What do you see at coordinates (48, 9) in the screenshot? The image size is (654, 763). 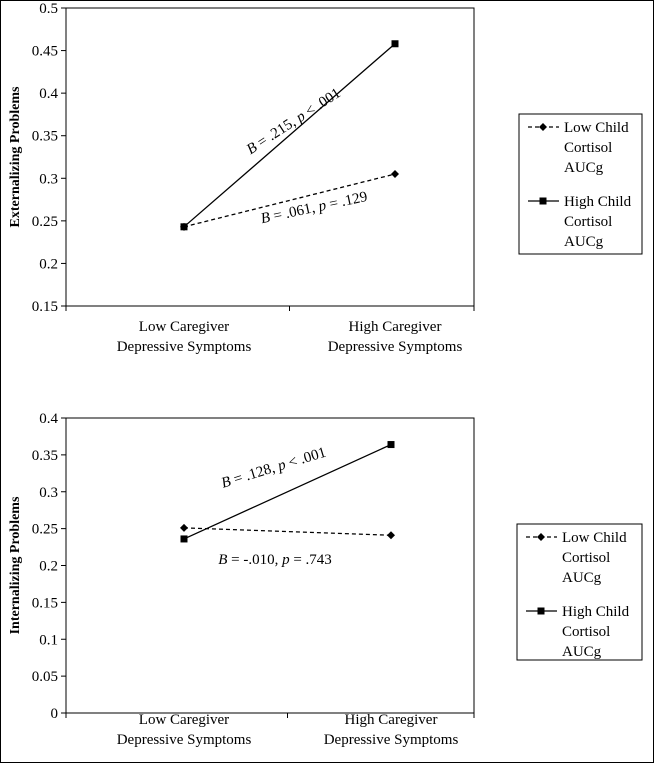 I see `y-tick-label: 0.5` at bounding box center [48, 9].